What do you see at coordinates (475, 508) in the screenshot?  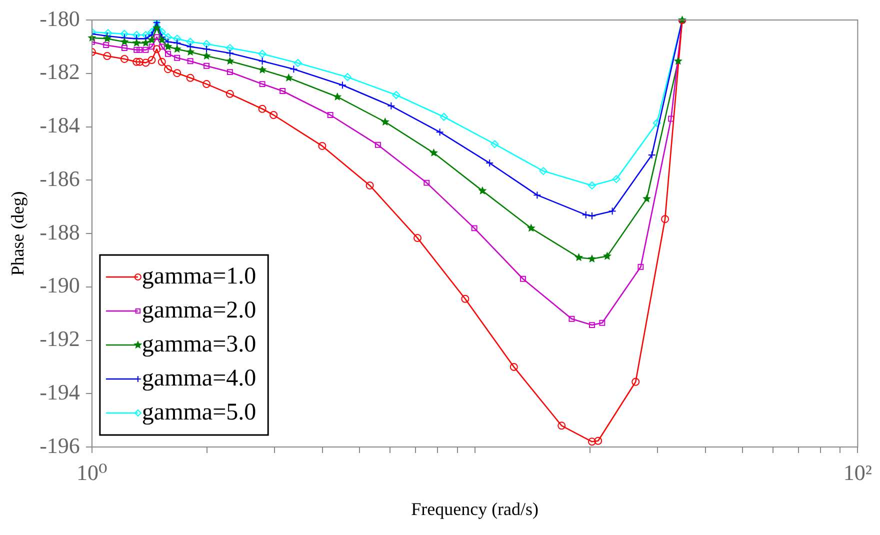 I see `x-axis-title: Frequency (rad/s)` at bounding box center [475, 508].